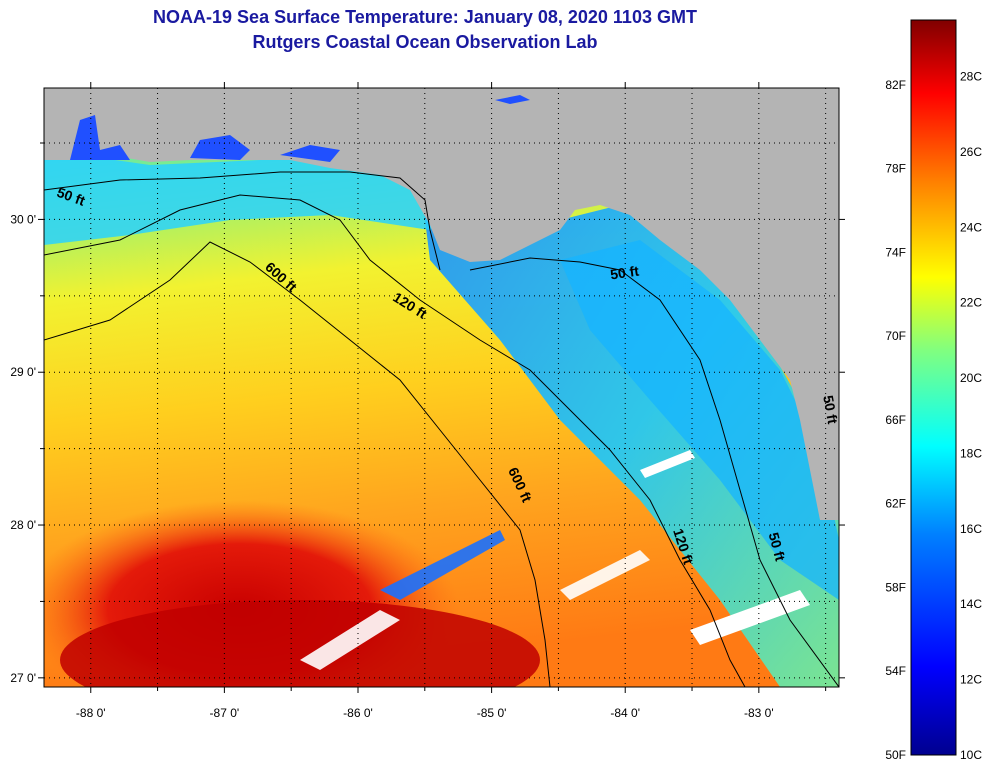 The width and height of the screenshot is (992, 770). Describe the element at coordinates (895, 420) in the screenshot. I see `colorbar-label-fahrenheit: 66F` at that location.